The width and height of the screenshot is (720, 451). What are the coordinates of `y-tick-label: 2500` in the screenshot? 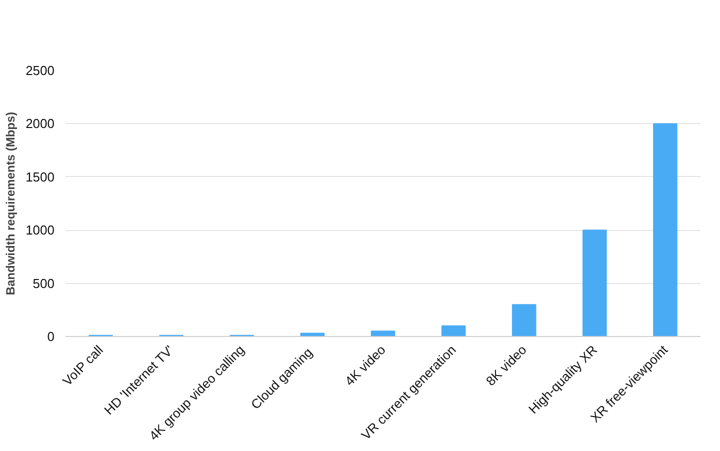 It's located at (40, 70).